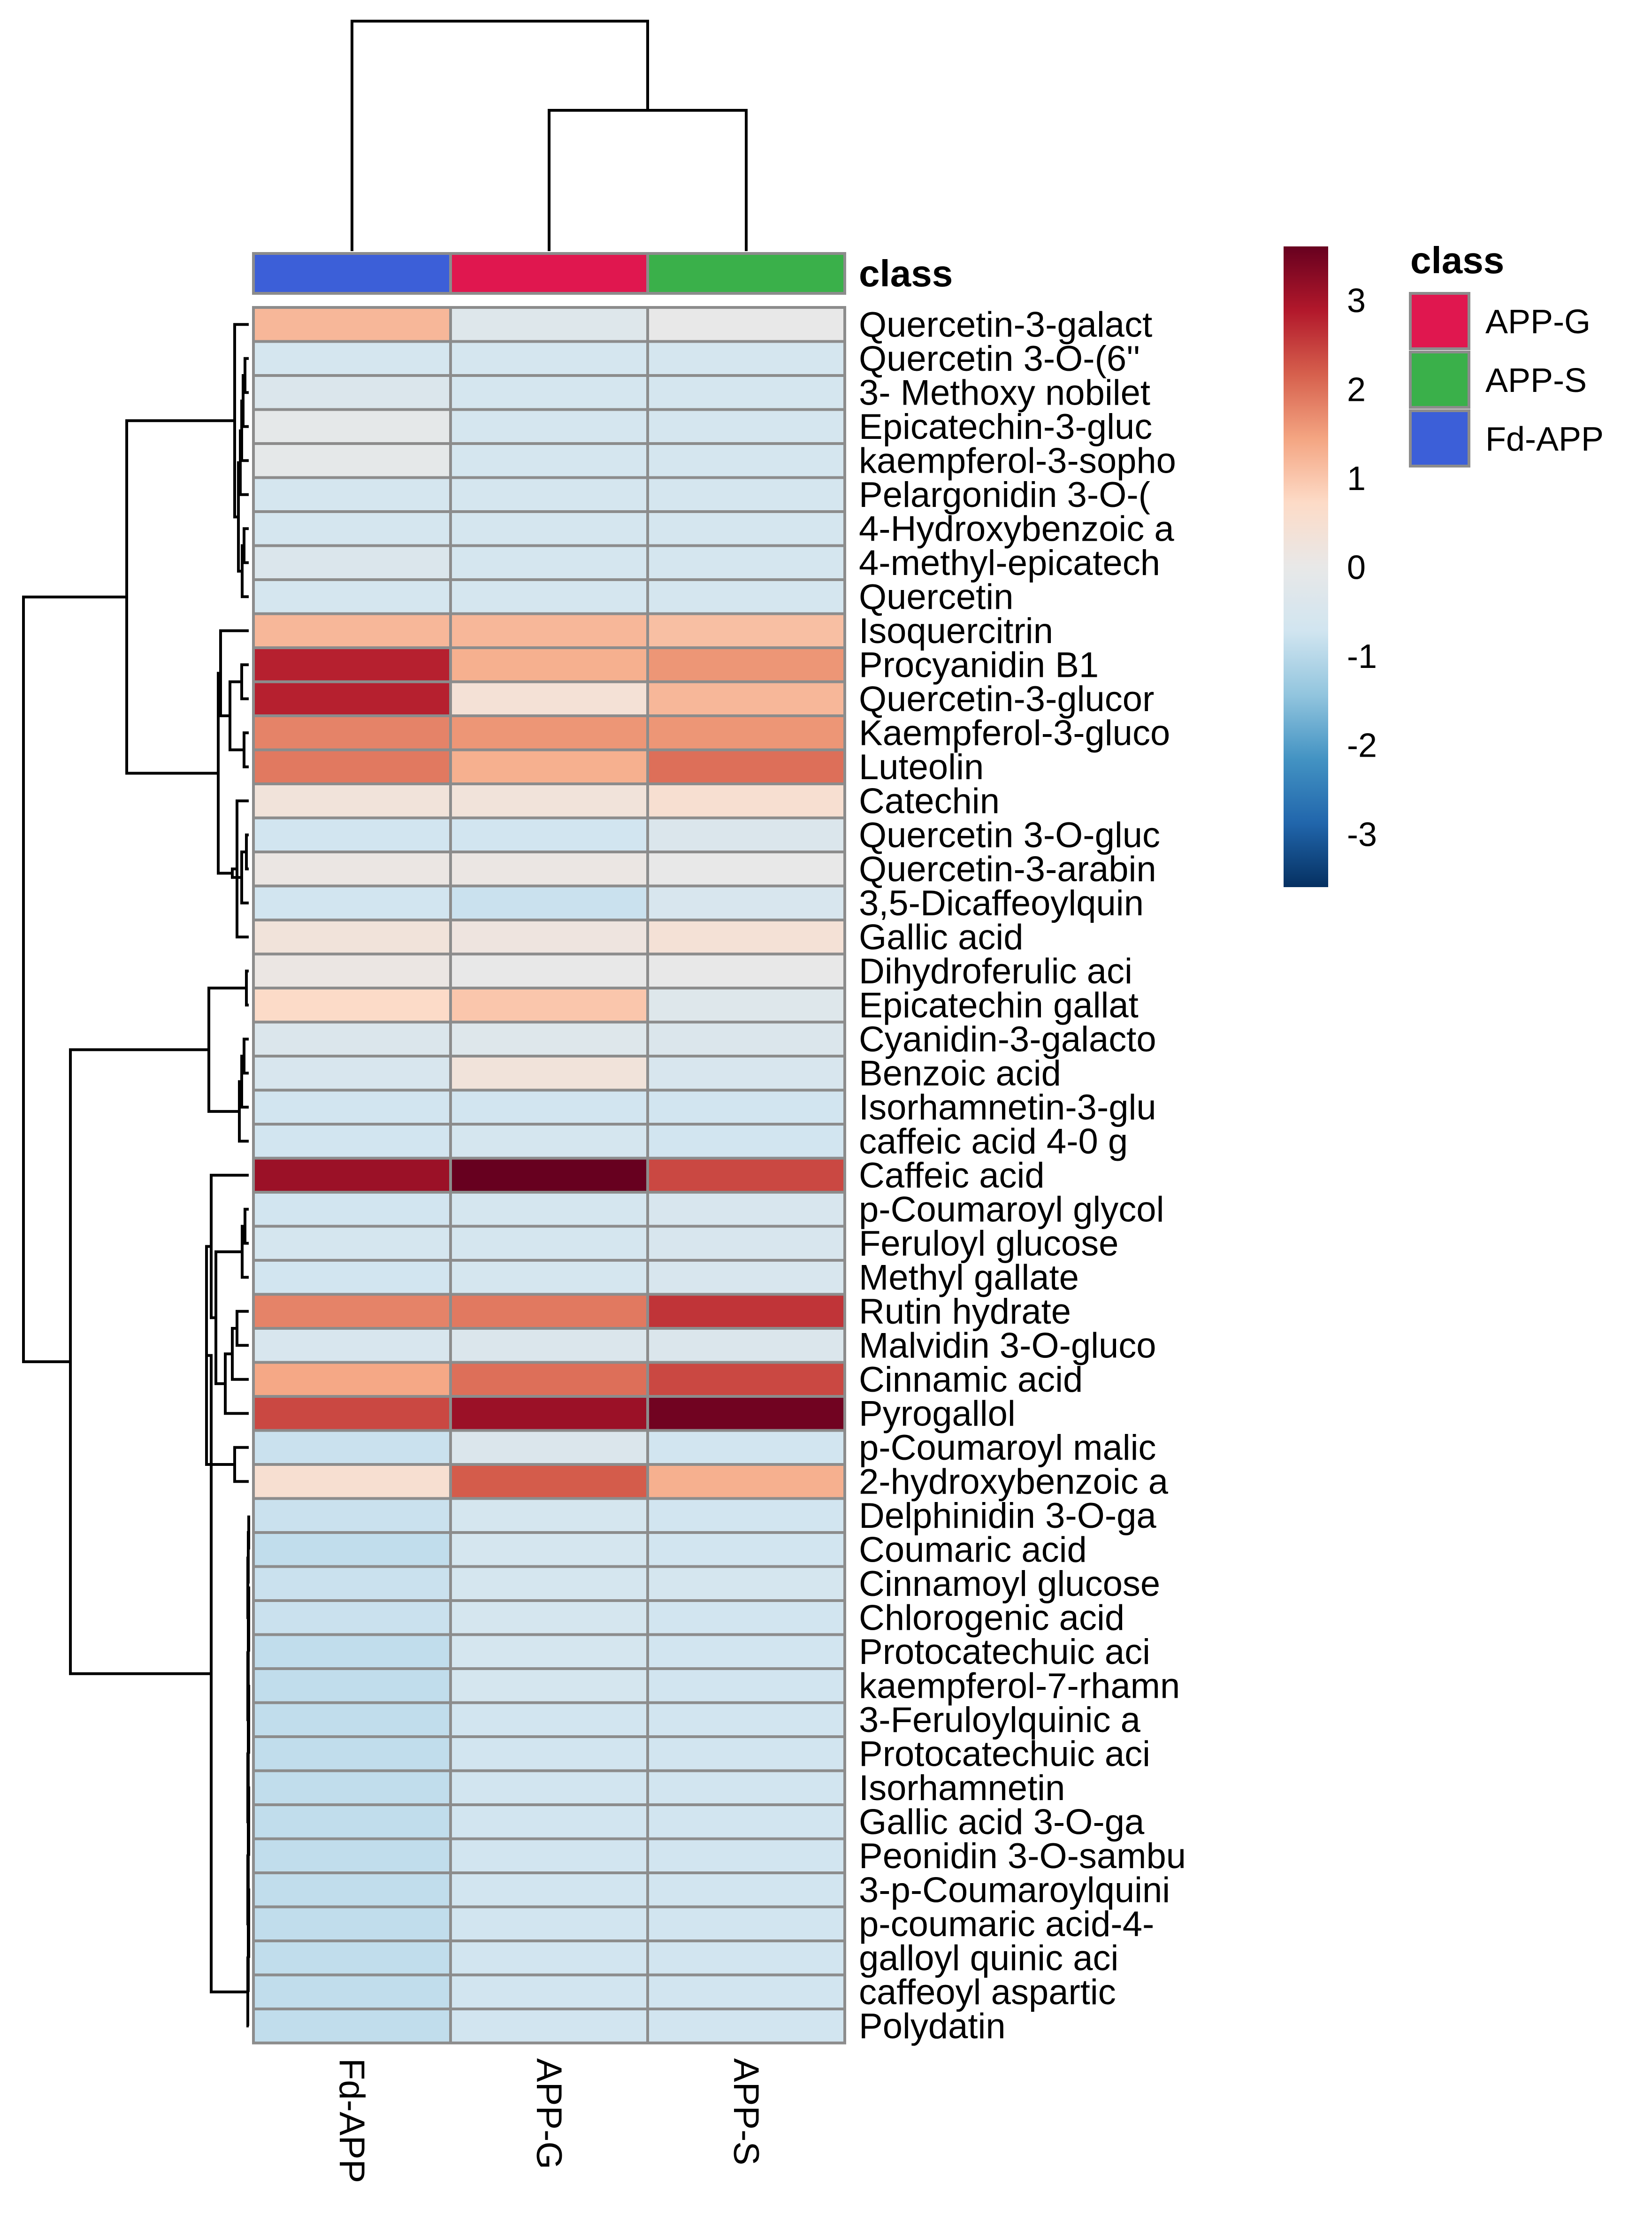 This screenshot has width=1652, height=2215. Describe the element at coordinates (1362, 656) in the screenshot. I see `color-scale-tick-label: -1` at that location.